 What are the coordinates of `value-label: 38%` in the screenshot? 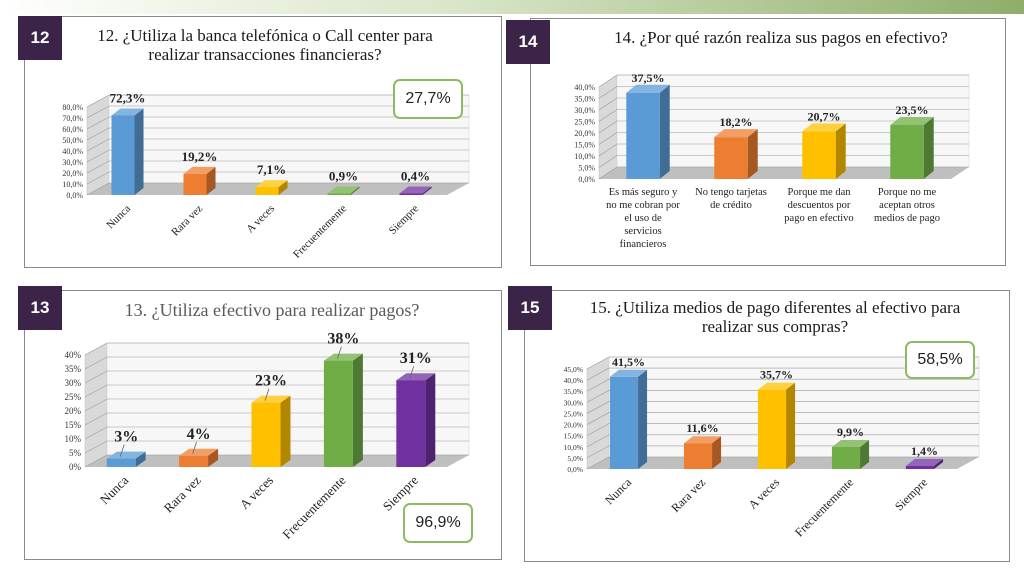 It's located at (343, 339).